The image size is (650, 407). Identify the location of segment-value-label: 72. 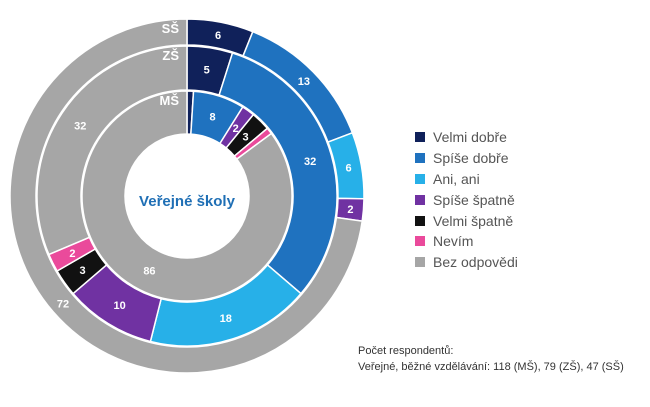
(63, 304).